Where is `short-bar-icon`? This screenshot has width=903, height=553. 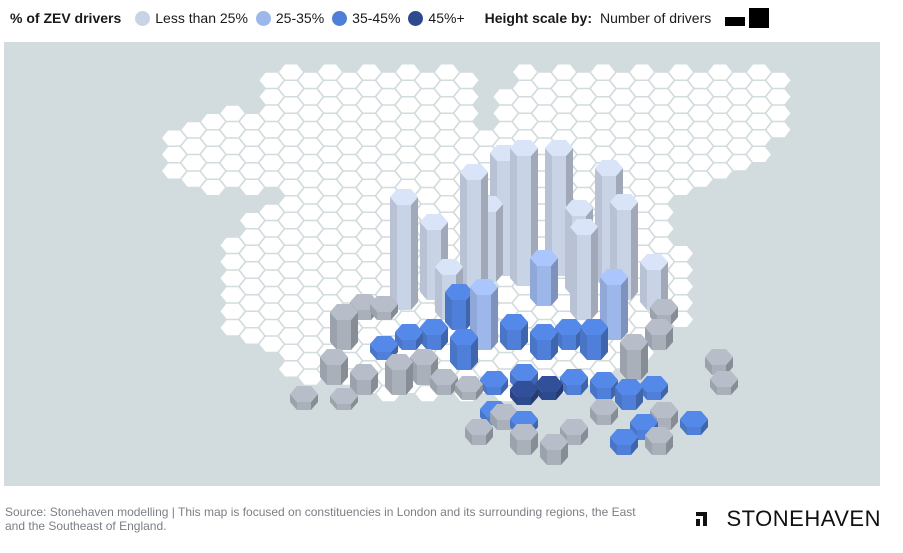 short-bar-icon is located at coordinates (735, 21).